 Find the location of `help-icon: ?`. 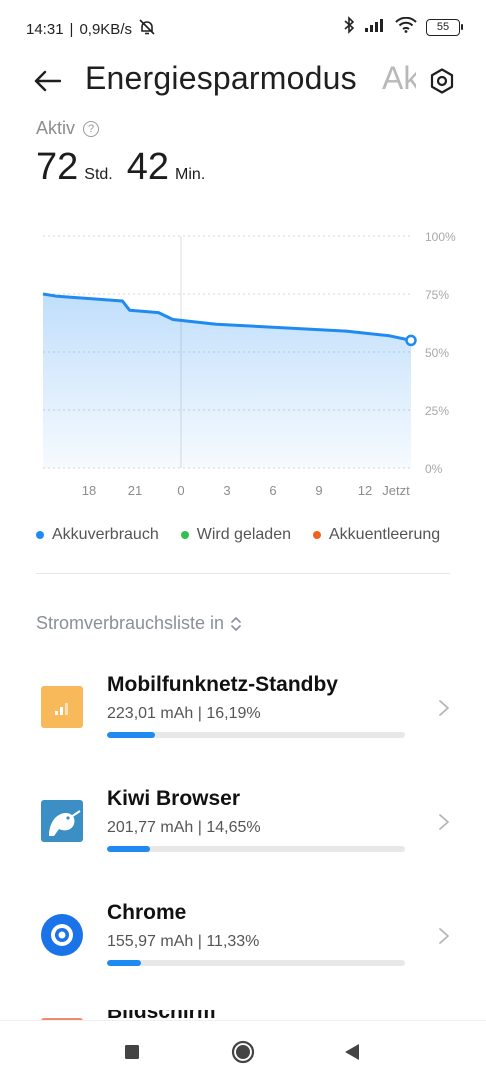

help-icon: ? is located at coordinates (91, 128).